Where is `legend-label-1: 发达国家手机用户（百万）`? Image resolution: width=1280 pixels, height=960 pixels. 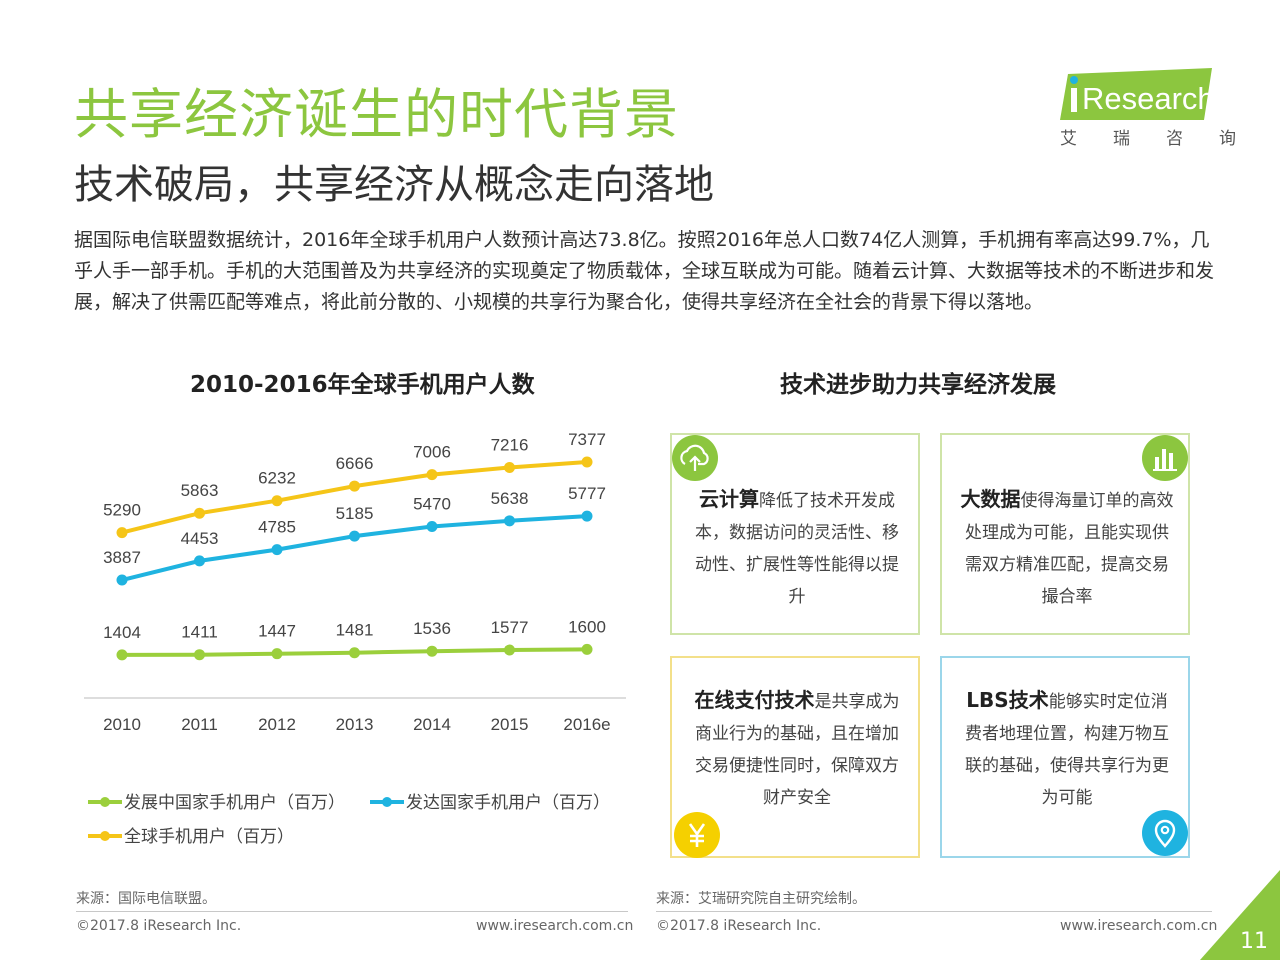 legend-label-1: 发达国家手机用户（百万） is located at coordinates (508, 802).